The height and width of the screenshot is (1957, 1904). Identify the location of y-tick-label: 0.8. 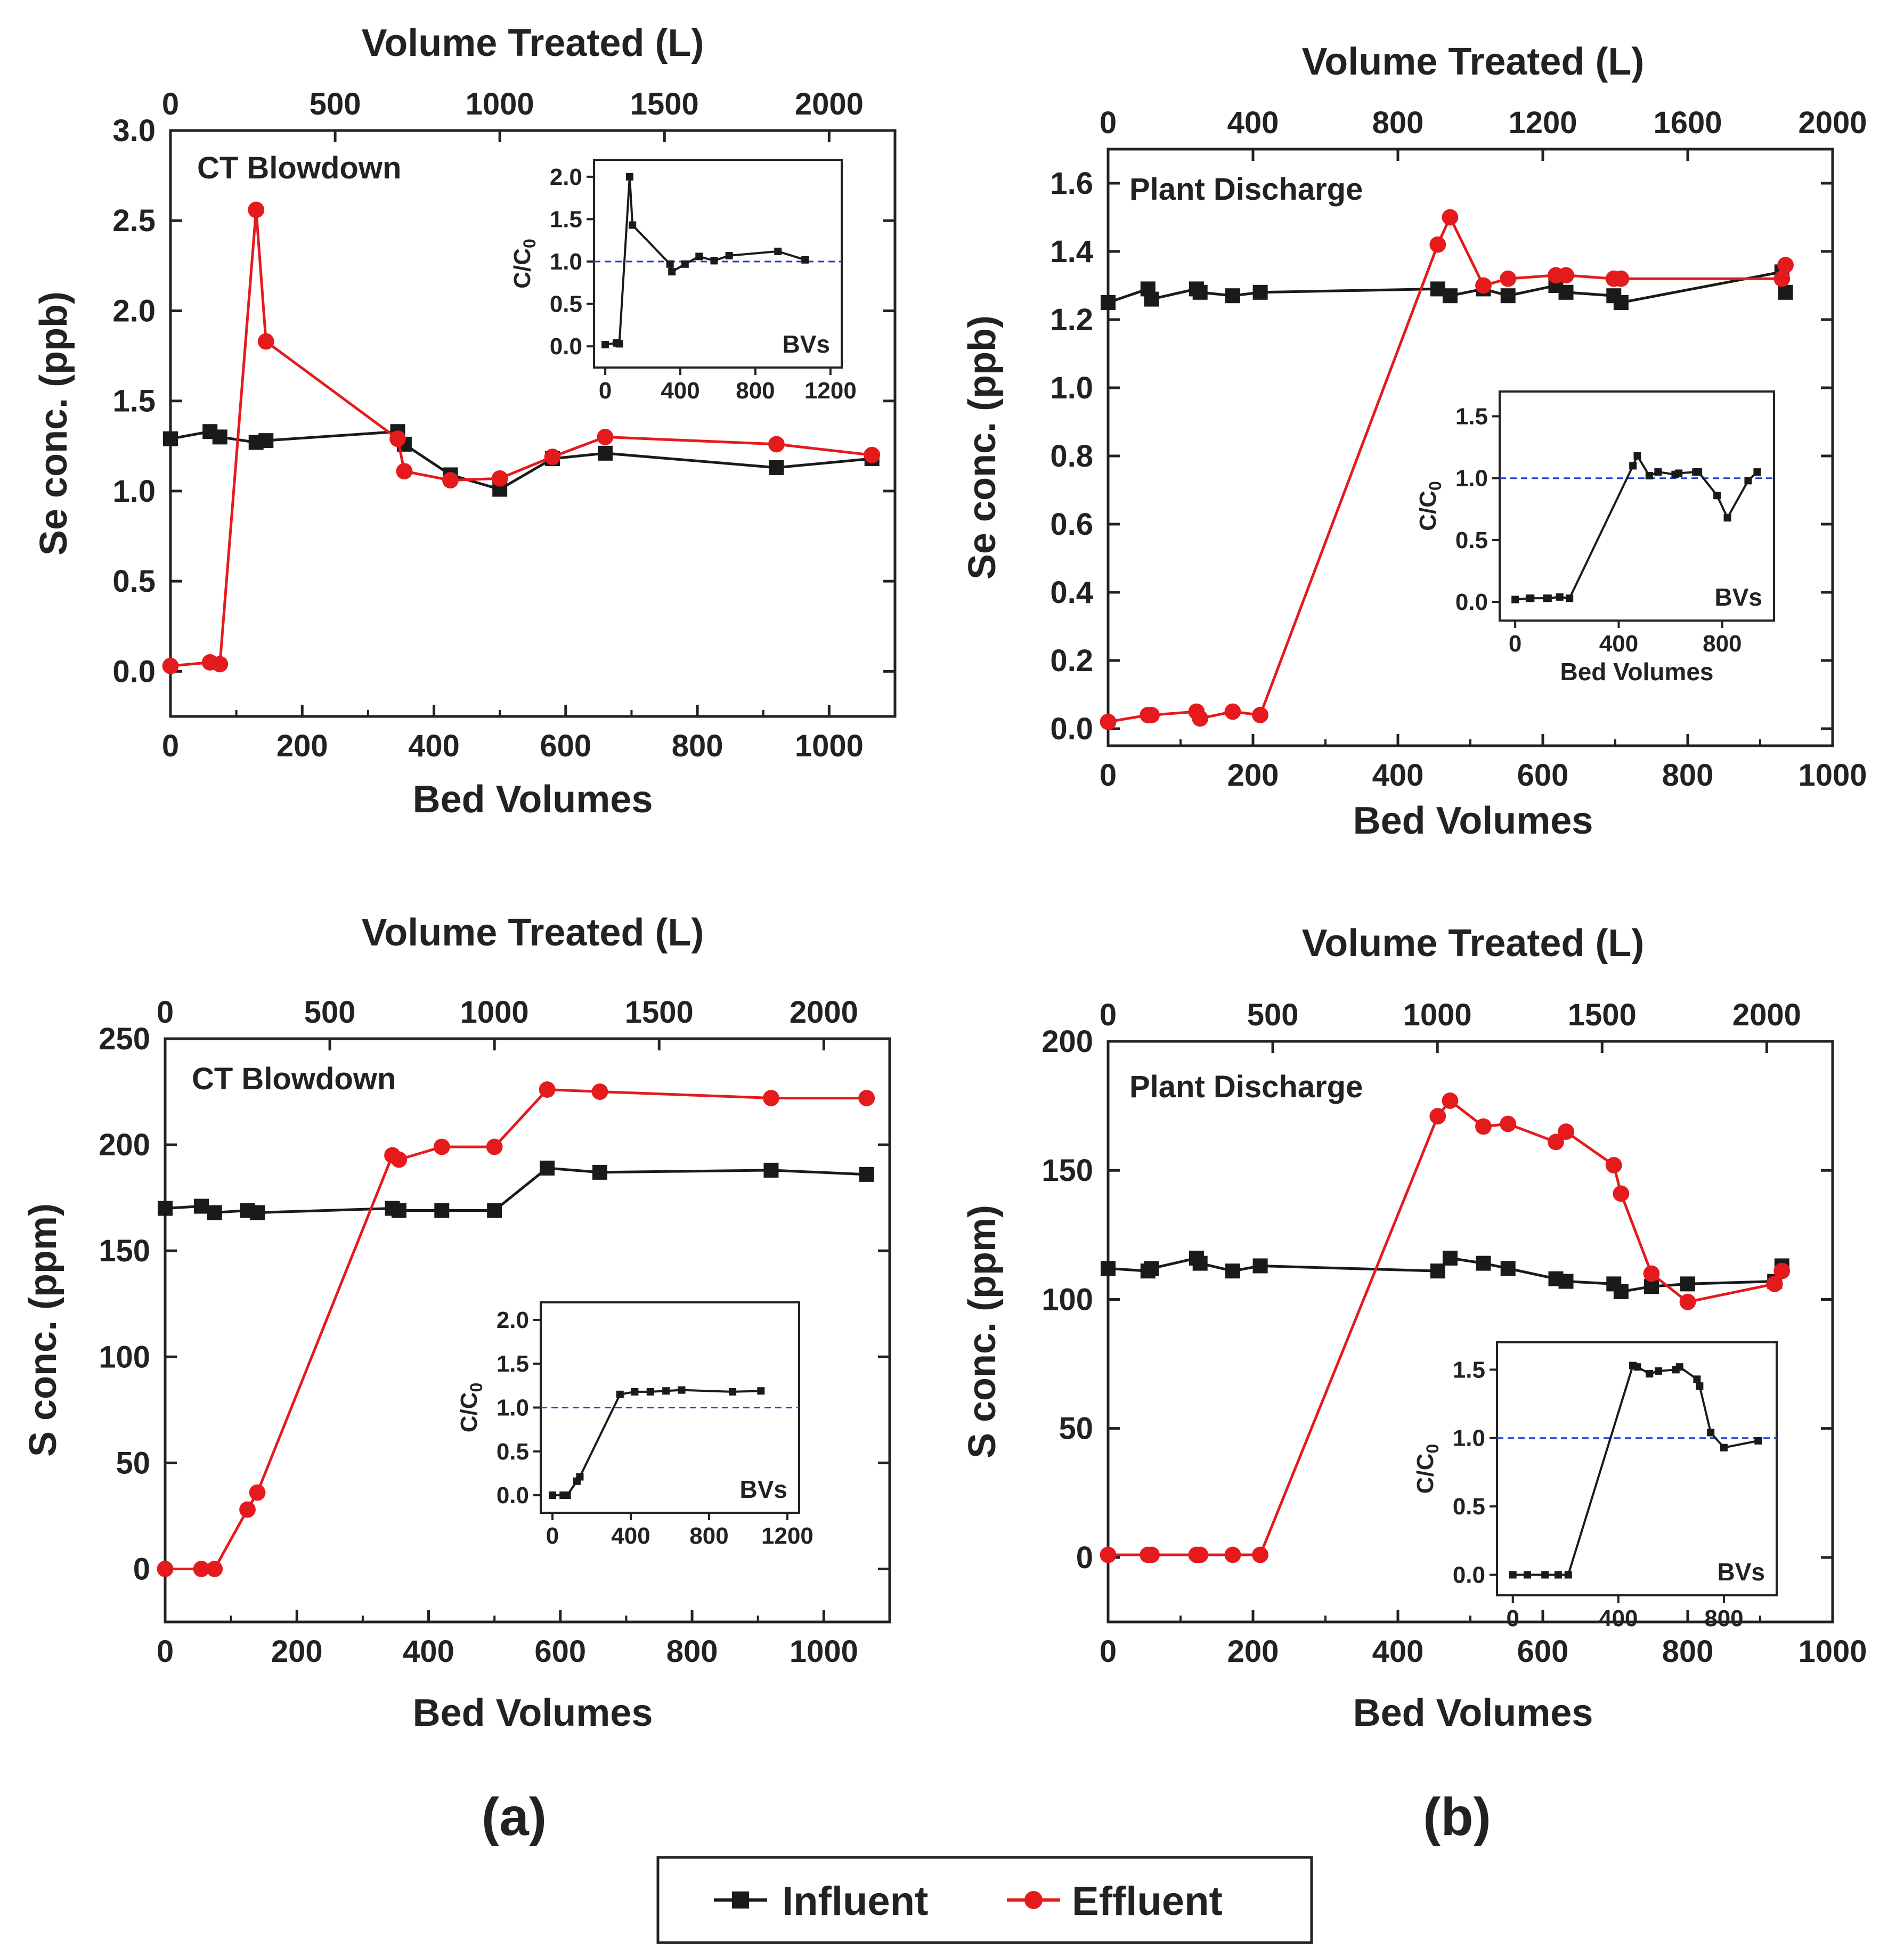
(1071, 456).